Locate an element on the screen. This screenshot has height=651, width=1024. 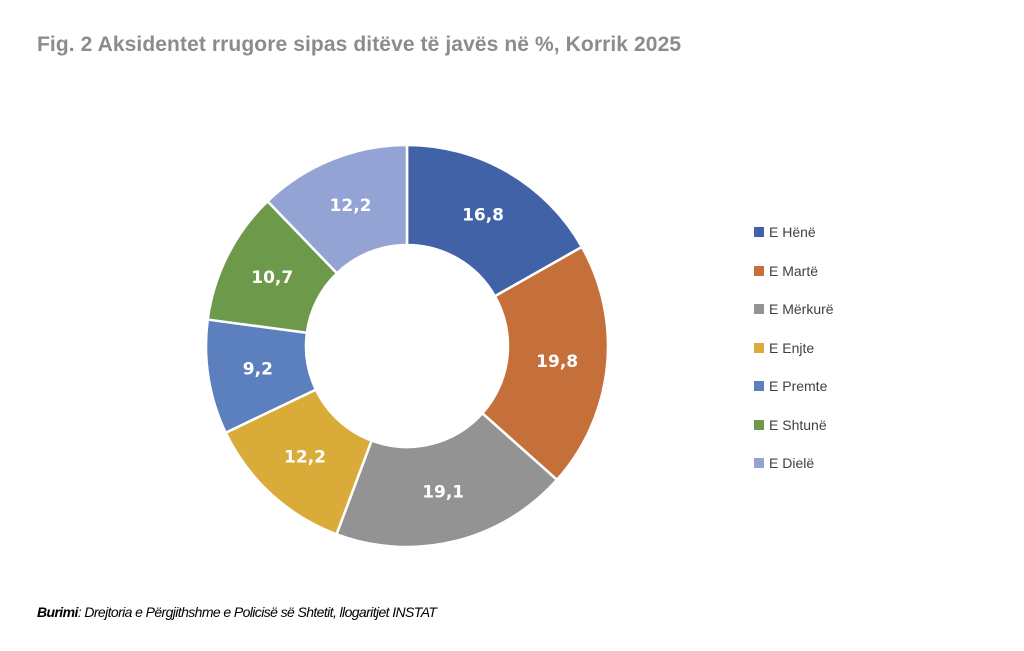
legend-item: E Mërkurë is located at coordinates (794, 309).